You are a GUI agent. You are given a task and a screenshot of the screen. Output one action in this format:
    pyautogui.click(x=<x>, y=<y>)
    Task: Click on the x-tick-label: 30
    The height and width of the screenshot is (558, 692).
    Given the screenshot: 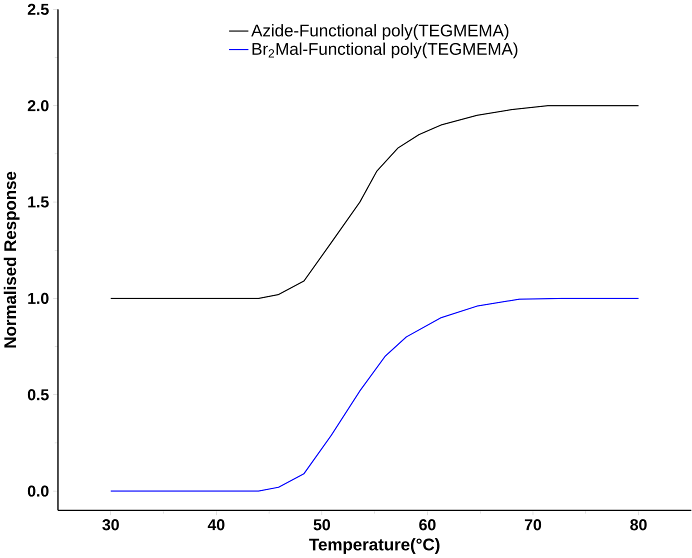 What is the action you would take?
    pyautogui.click(x=110, y=525)
    